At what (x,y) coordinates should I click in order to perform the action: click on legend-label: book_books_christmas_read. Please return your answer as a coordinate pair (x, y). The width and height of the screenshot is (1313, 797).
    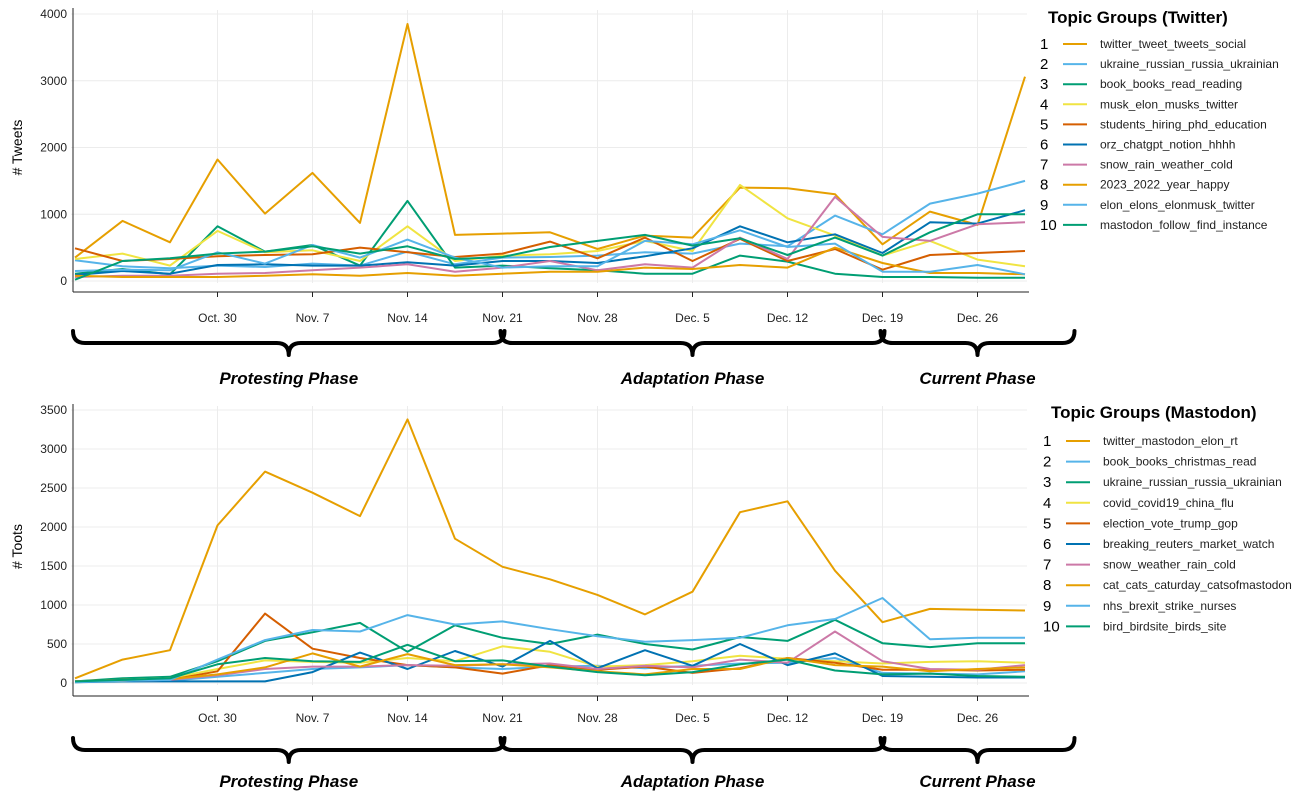
    Looking at the image, I should click on (1179, 462).